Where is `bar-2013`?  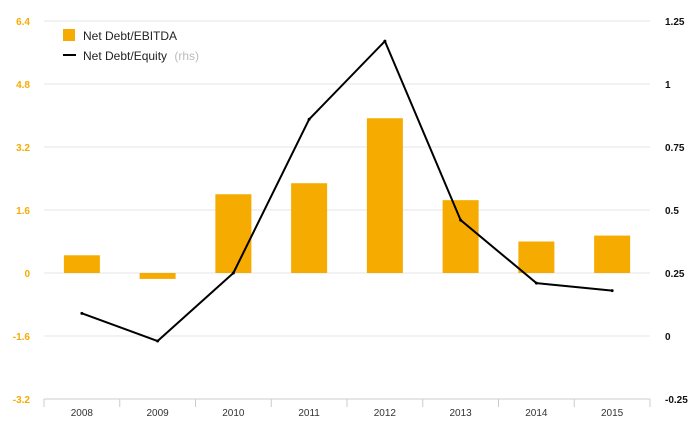 bar-2013 is located at coordinates (460, 236).